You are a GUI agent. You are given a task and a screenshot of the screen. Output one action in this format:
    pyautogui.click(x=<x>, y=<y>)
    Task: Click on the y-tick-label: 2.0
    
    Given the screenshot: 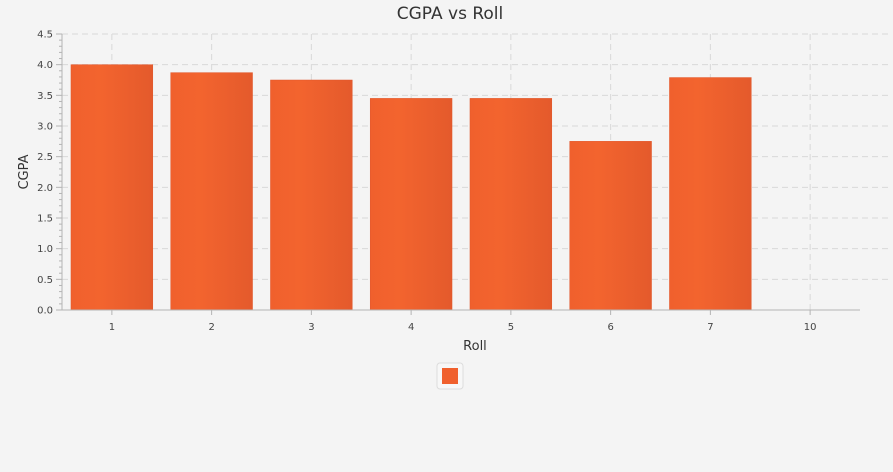 What is the action you would take?
    pyautogui.click(x=45, y=188)
    